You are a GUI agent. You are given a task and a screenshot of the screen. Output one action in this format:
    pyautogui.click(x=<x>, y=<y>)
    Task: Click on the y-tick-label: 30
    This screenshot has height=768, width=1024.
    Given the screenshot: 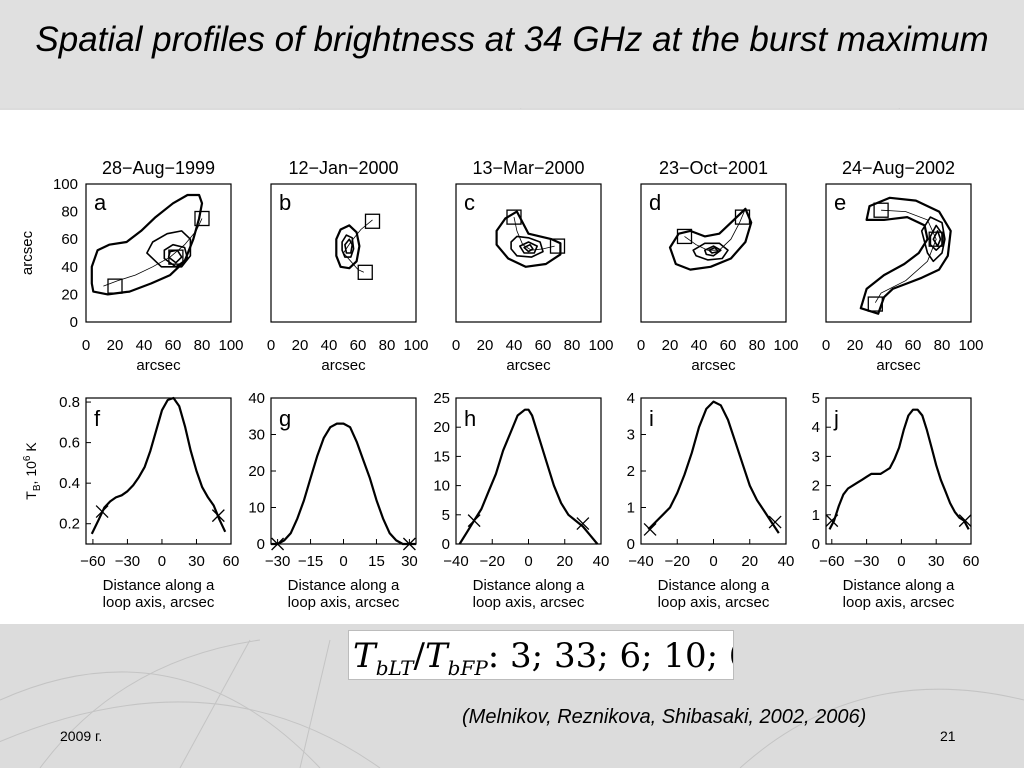 What is the action you would take?
    pyautogui.click(x=256, y=435)
    